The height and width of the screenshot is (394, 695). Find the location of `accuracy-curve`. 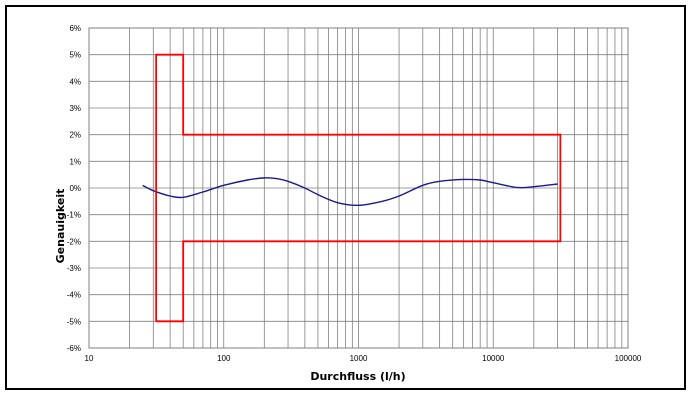

accuracy-curve is located at coordinates (350, 192).